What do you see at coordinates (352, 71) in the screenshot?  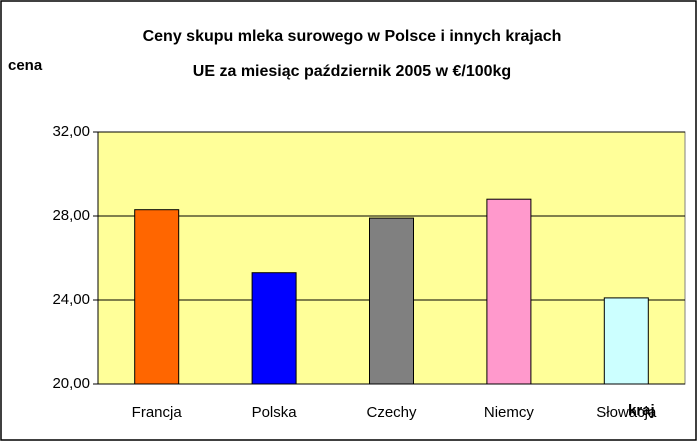 I see `chart-title: UE za miesiąc październik 2005 w €/100kg` at bounding box center [352, 71].